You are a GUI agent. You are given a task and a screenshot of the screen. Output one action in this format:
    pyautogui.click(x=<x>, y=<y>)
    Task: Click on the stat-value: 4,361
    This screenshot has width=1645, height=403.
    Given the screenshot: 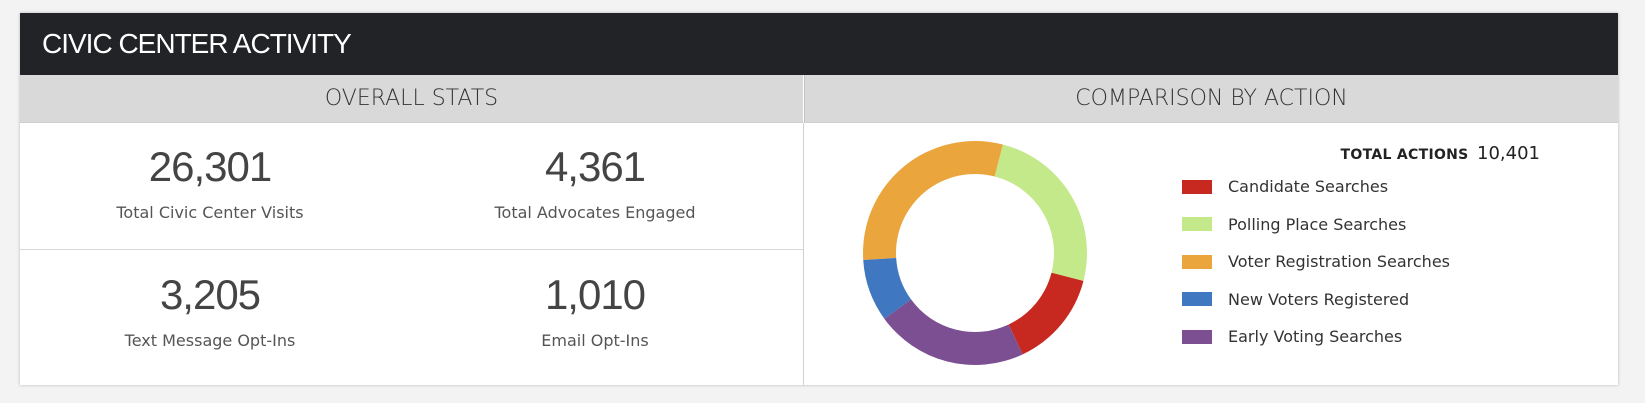 What is the action you would take?
    pyautogui.click(x=595, y=166)
    